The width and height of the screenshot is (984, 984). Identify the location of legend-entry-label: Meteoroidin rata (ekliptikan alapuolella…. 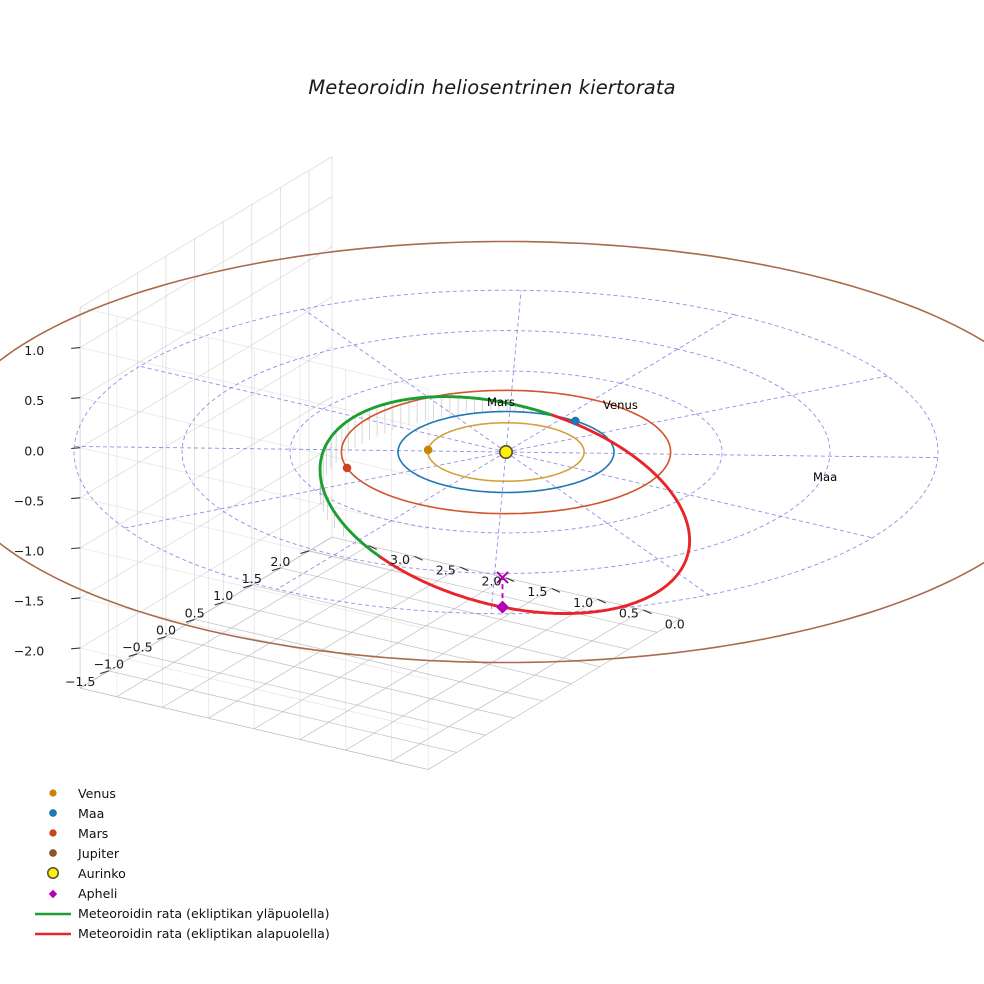
(204, 934).